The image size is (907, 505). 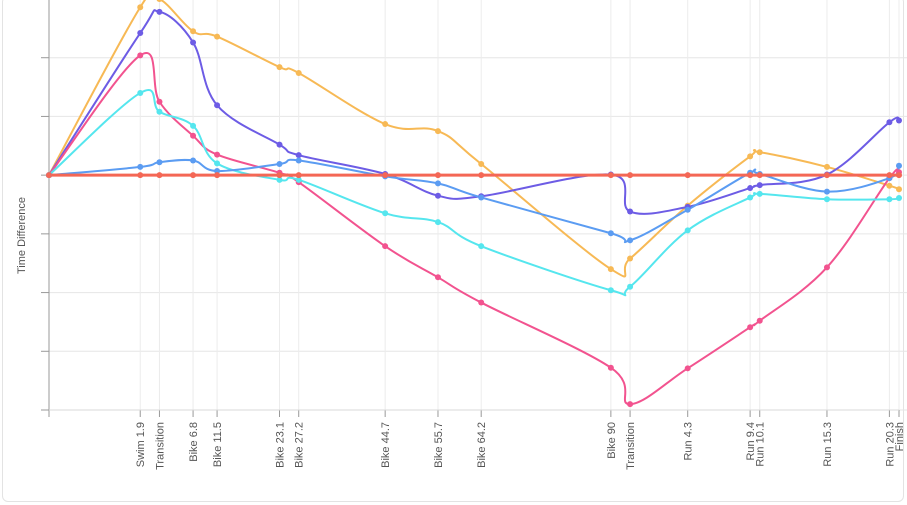 I want to click on x-tick-label: Swim 1.9, so click(x=141, y=444).